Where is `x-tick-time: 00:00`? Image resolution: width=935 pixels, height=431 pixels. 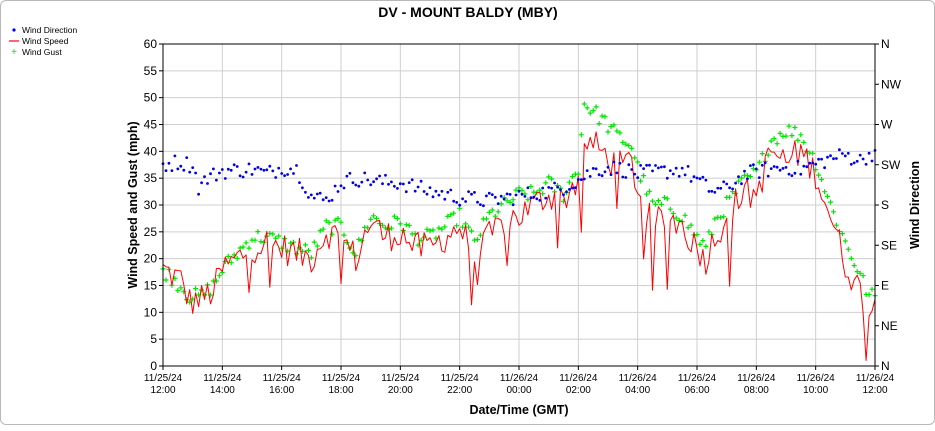 x-tick-time: 00:00 is located at coordinates (518, 390).